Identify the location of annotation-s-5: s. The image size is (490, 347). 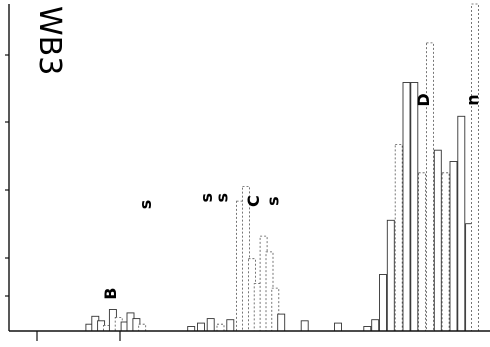
(272, 201).